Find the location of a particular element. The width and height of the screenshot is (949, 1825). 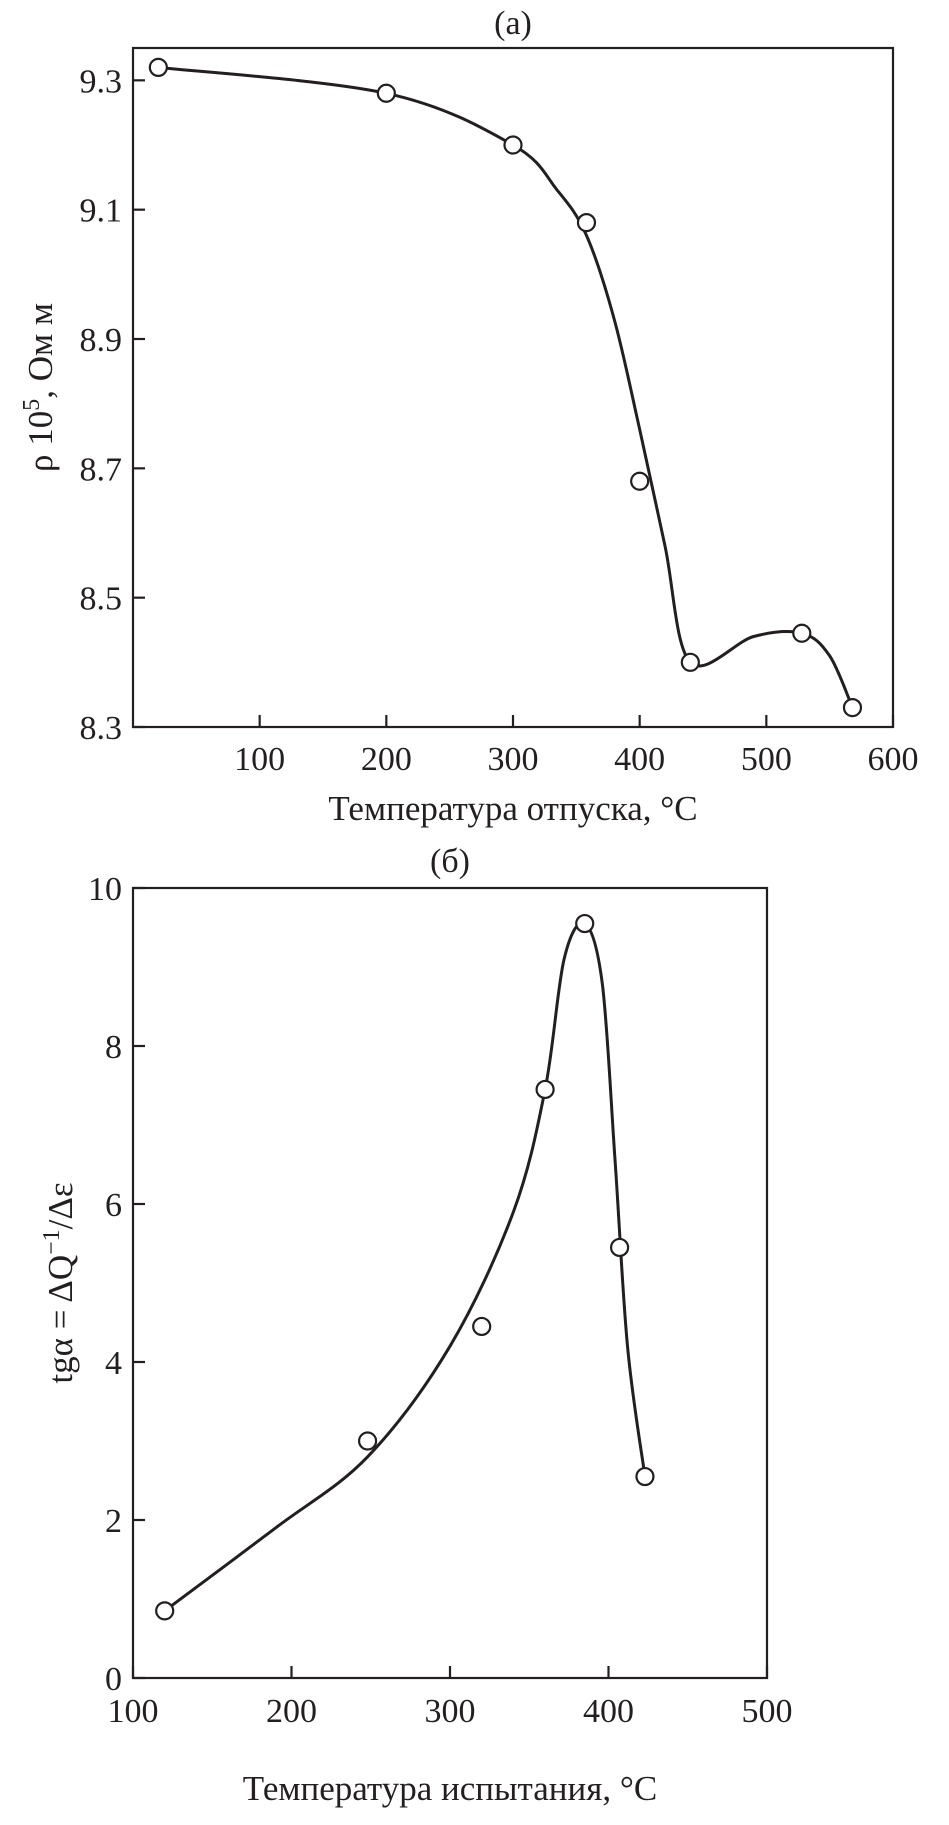

x-tick-label-b: 500 is located at coordinates (767, 1711).